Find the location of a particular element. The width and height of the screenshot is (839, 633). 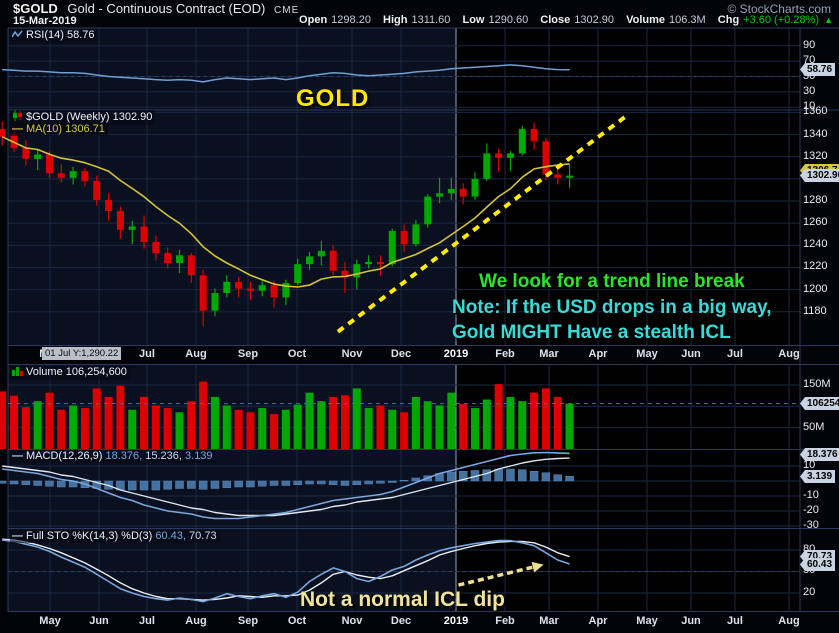

open-label: Open is located at coordinates (313, 20).